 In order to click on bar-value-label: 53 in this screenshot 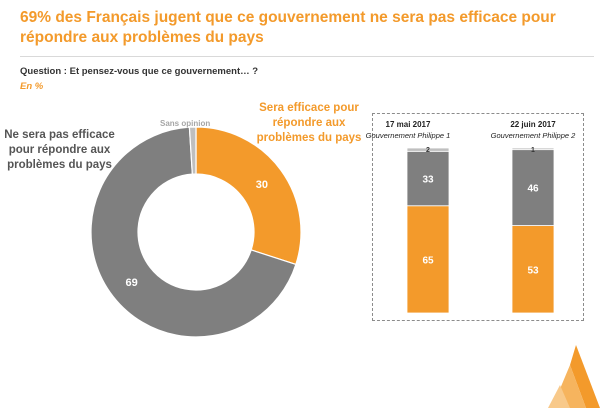, I will do `click(533, 270)`.